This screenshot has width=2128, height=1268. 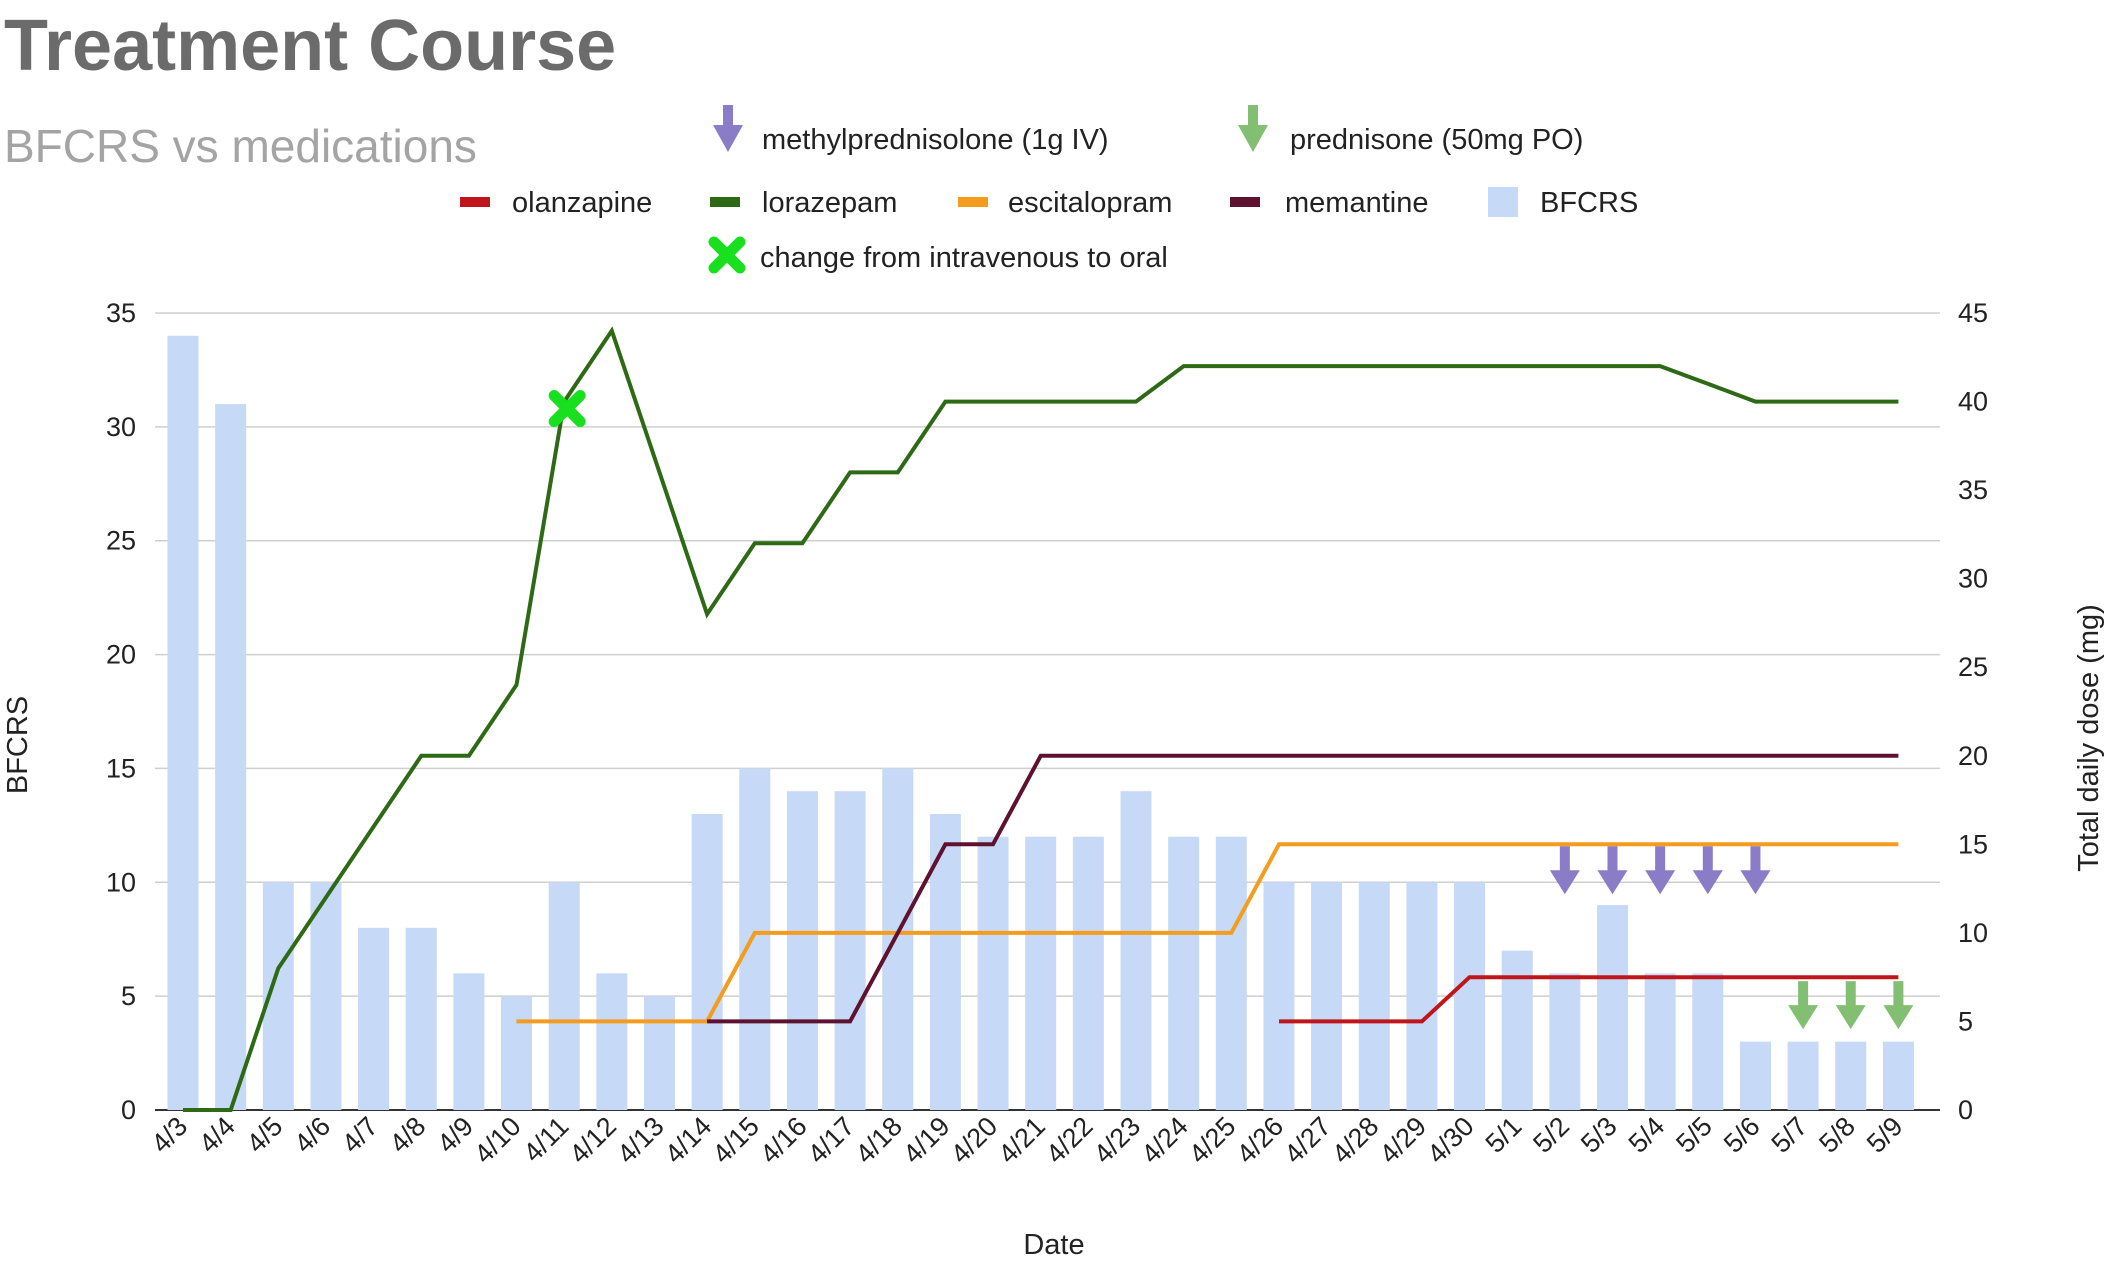 I want to click on legend-label-change-route: change from intravenous to oral, so click(x=964, y=258).